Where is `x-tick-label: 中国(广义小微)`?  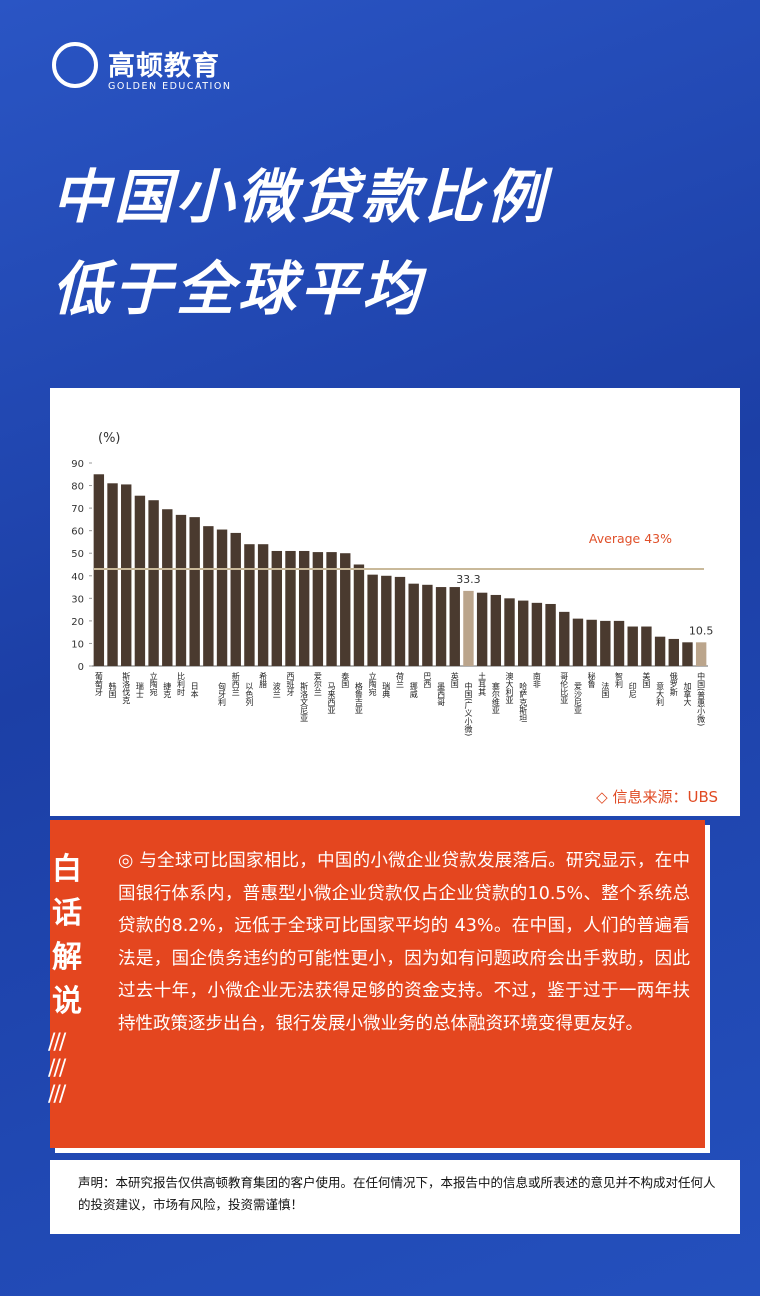 x-tick-label: 中国(广义小微) is located at coordinates (468, 708).